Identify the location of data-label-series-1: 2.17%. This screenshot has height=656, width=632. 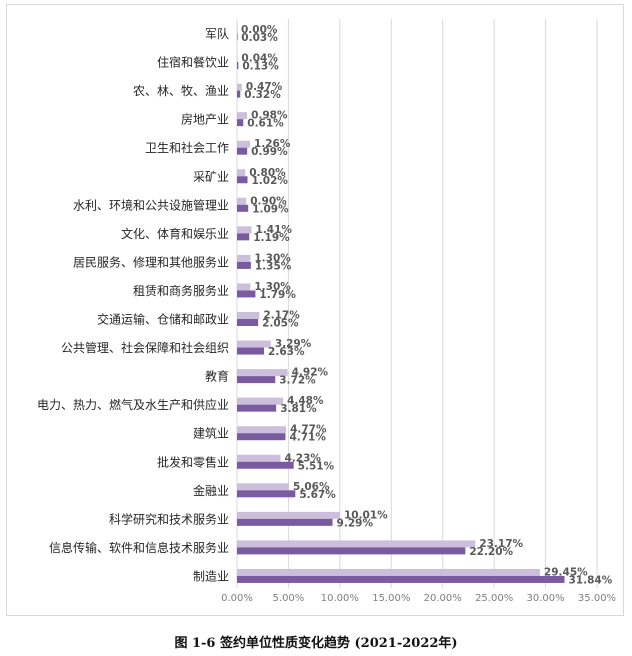
(281, 316).